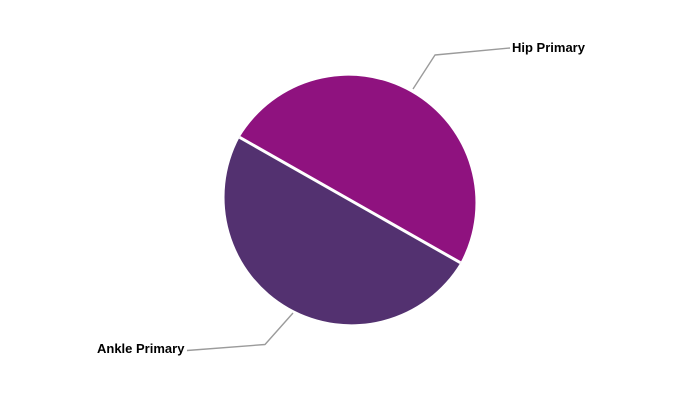  Describe the element at coordinates (240, 332) in the screenshot. I see `ankle-primary-leader-line` at that location.